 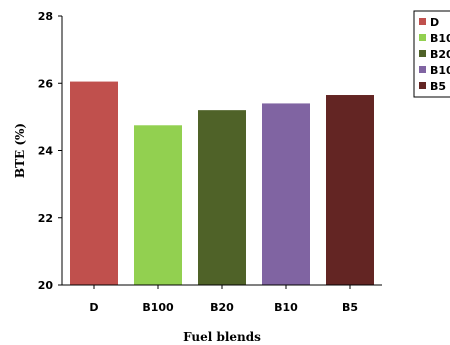 What do you see at coordinates (222, 337) in the screenshot?
I see `x-axis-title: Fuel blends` at bounding box center [222, 337].